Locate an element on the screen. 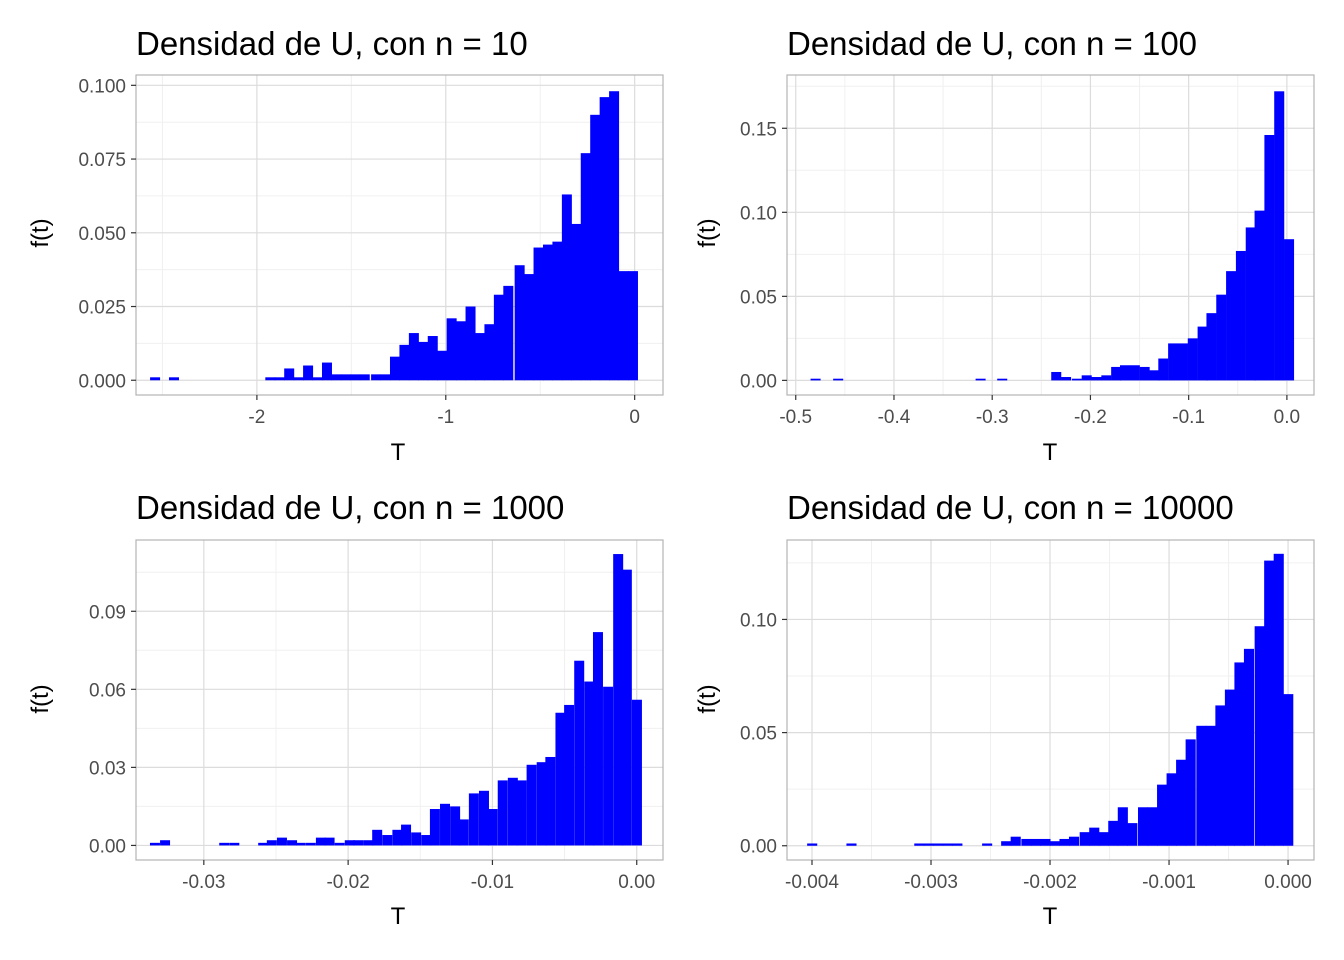 This screenshot has width=1344, height=960. x-tick-label: -0.5 is located at coordinates (795, 417).